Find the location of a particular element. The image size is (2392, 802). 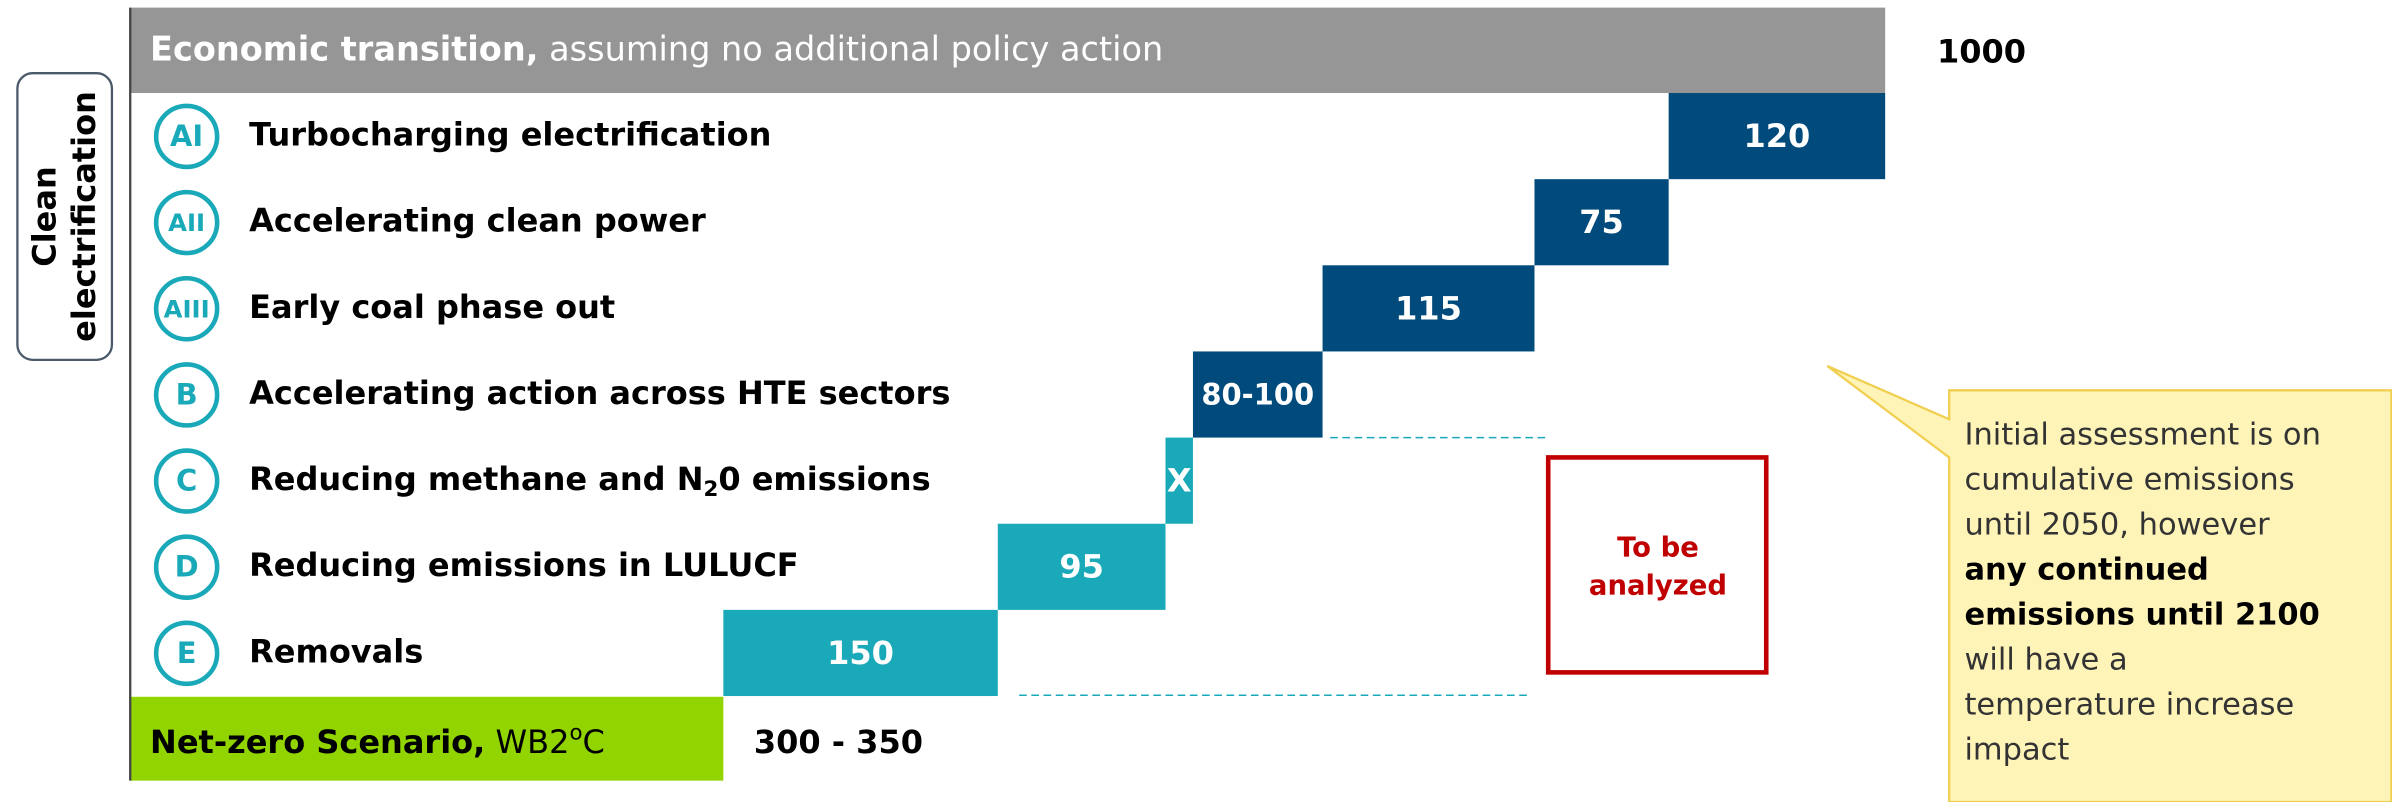

footer-value: 300 - 350 is located at coordinates (838, 742).